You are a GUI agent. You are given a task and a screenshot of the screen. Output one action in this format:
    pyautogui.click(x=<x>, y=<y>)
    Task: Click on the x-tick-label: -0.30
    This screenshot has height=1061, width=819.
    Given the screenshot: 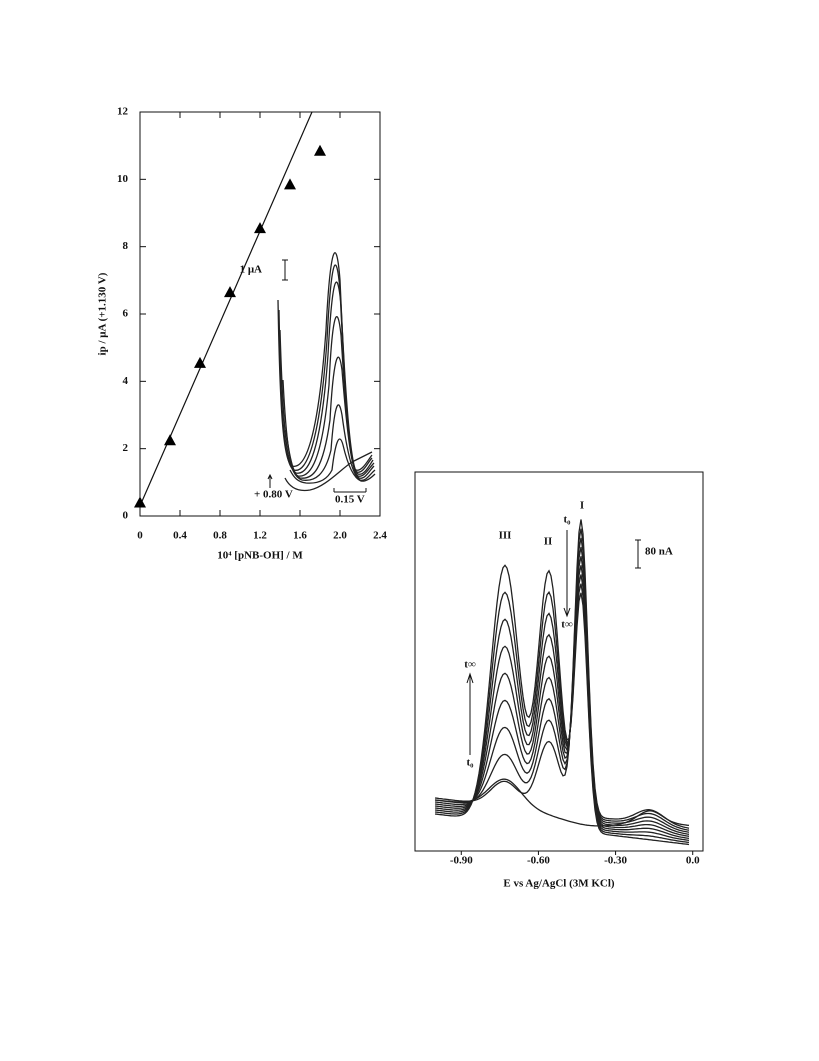 What is the action you would take?
    pyautogui.click(x=615, y=861)
    